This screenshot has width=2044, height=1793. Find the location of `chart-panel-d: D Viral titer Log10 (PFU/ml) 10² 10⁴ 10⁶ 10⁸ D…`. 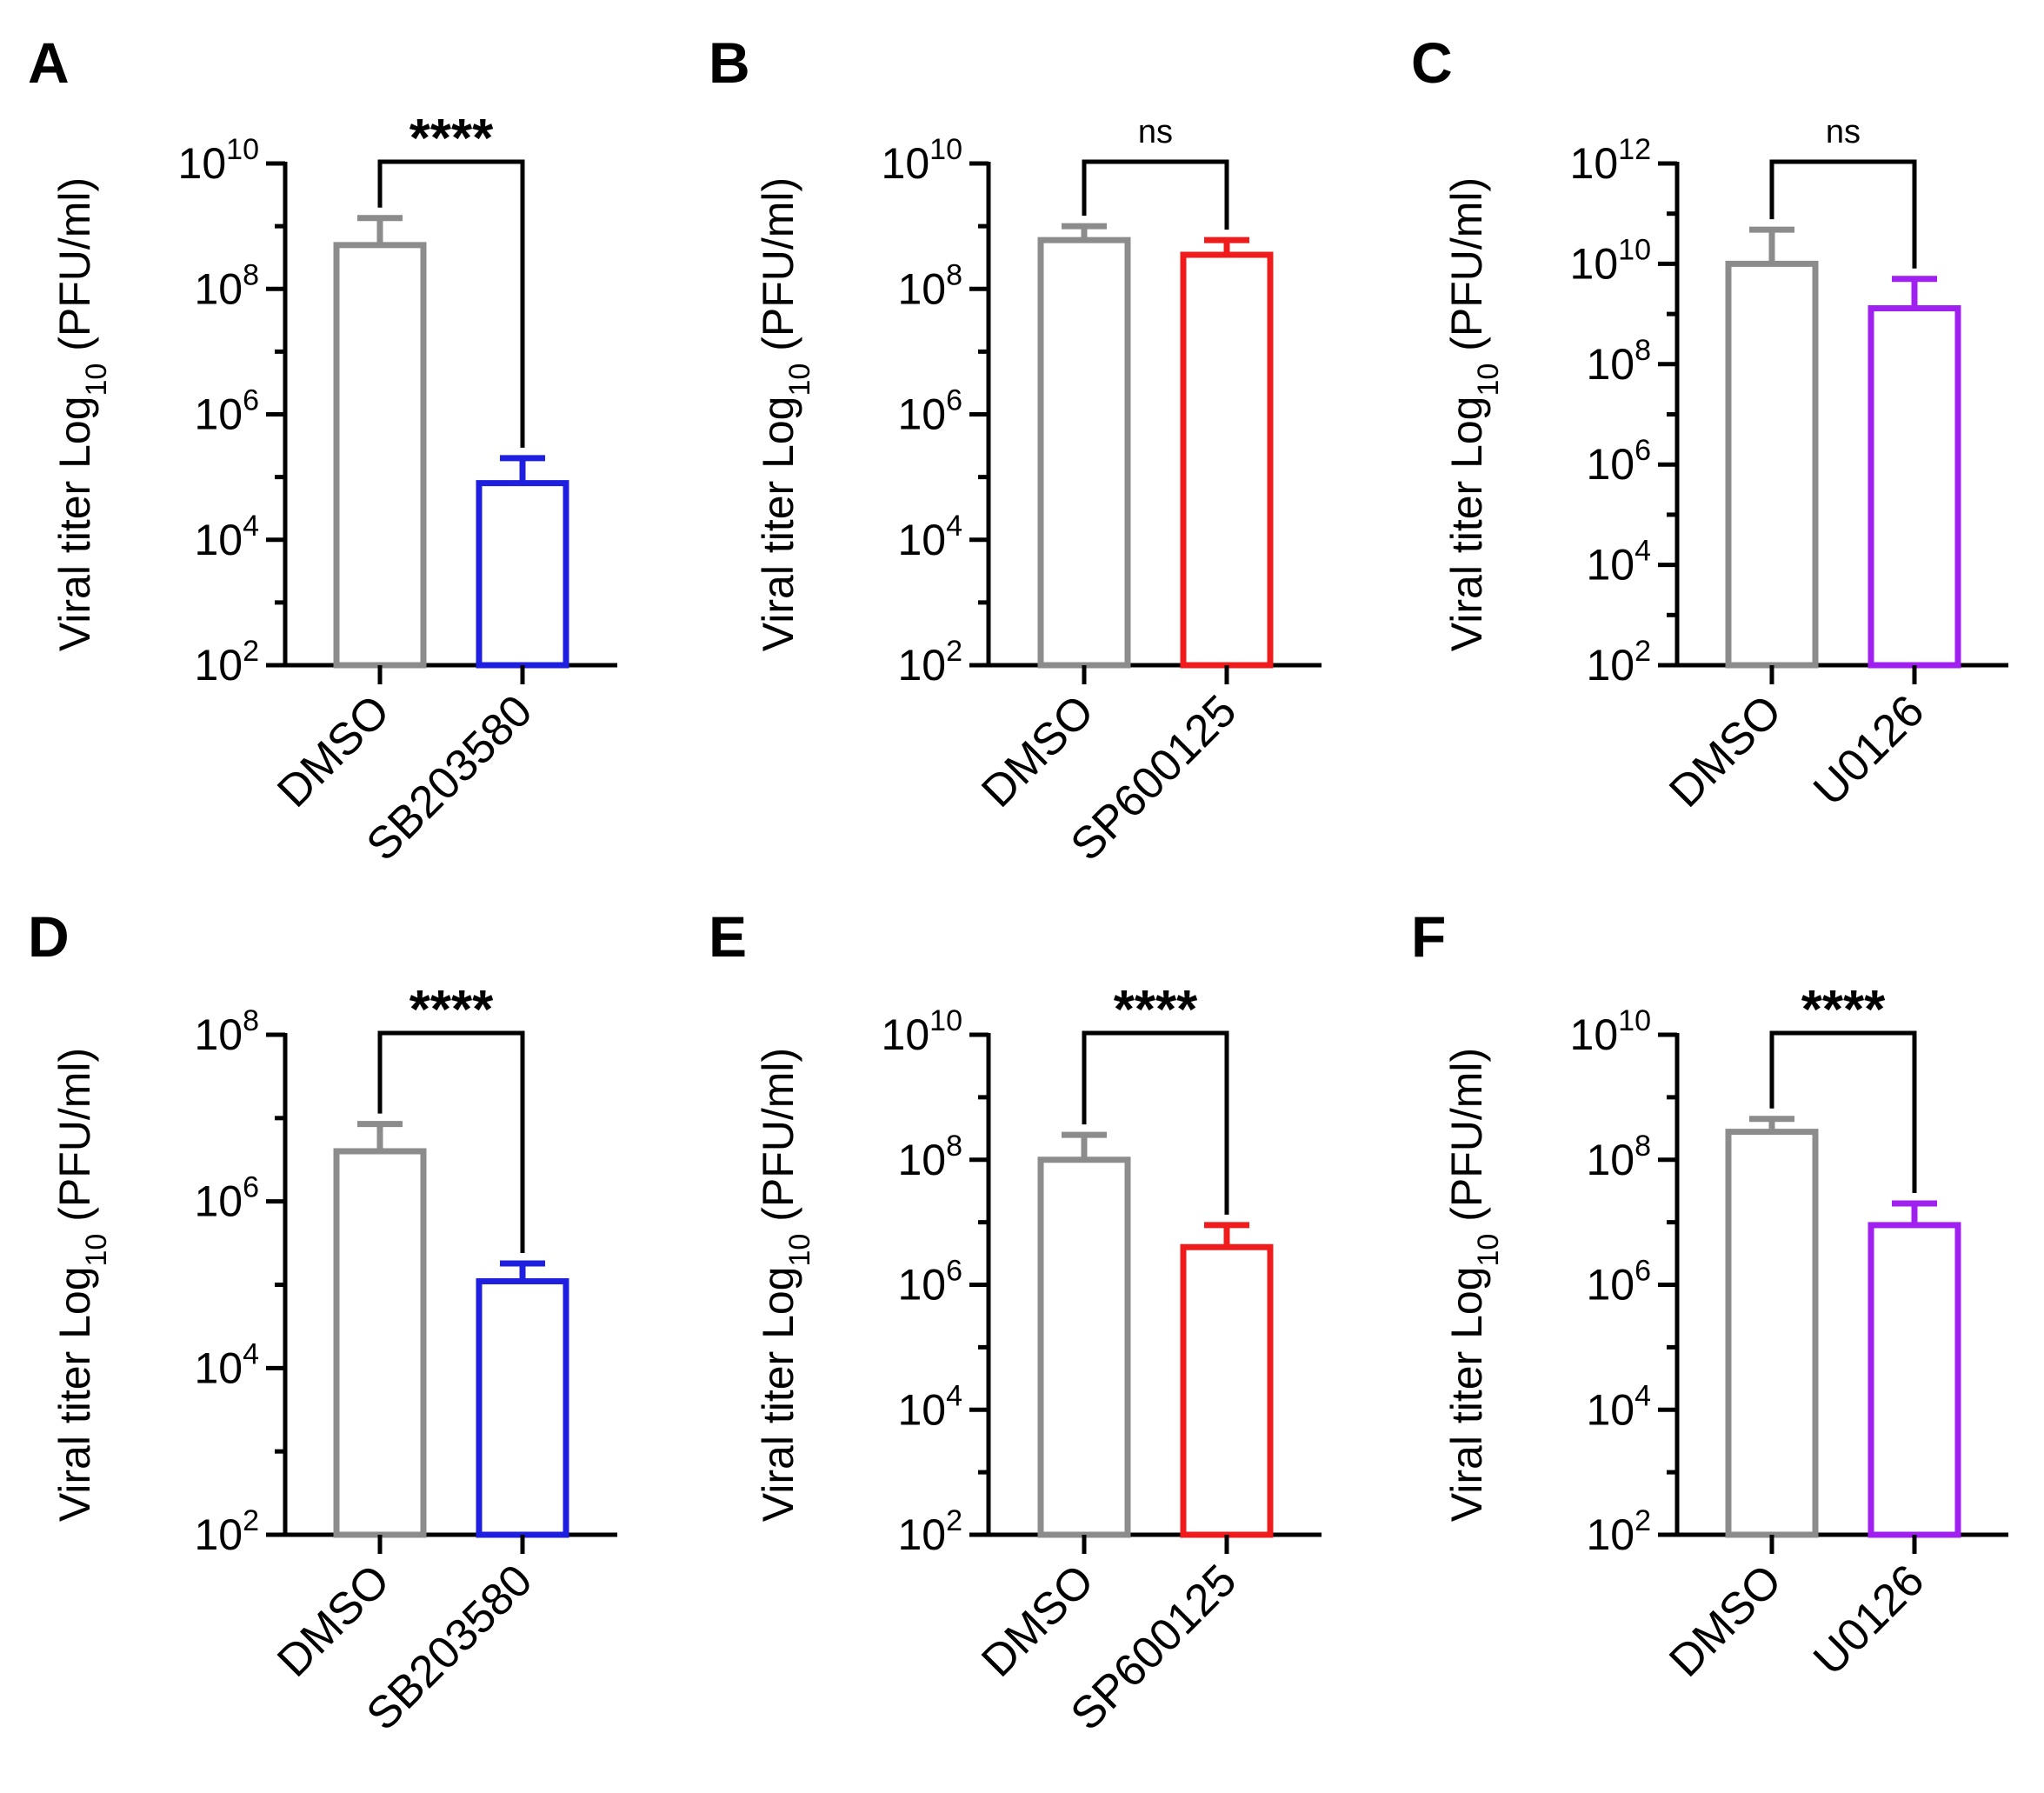

chart-panel-d: D Viral titer Log10 (PFU/ml) 10² 10⁴ 10⁶ 10⁸ D… is located at coordinates (322, 1322).